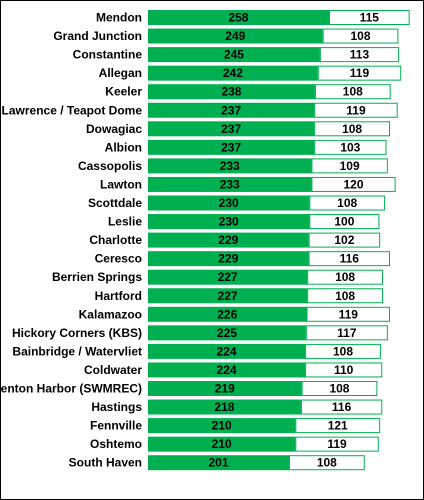 The width and height of the screenshot is (424, 500). I want to click on bar-row: Lawrence / Teapot Dome 237 119, so click(200, 110).